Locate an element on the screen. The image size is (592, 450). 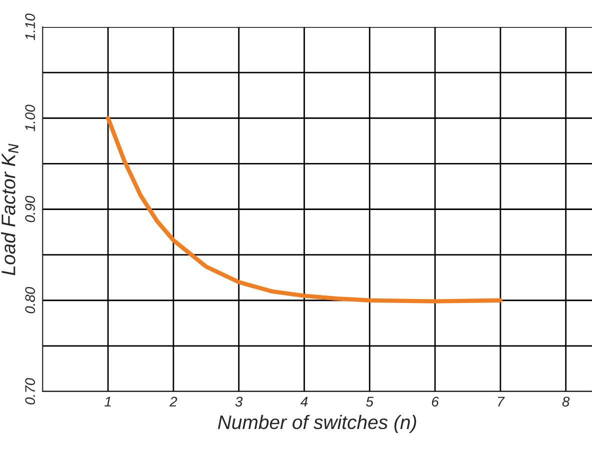
x-tick-label: 8 is located at coordinates (566, 401).